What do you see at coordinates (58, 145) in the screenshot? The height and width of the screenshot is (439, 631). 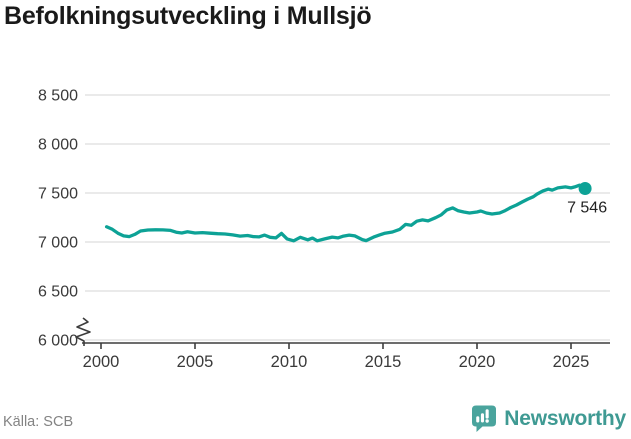 I see `y-tick-label: 8 000` at bounding box center [58, 145].